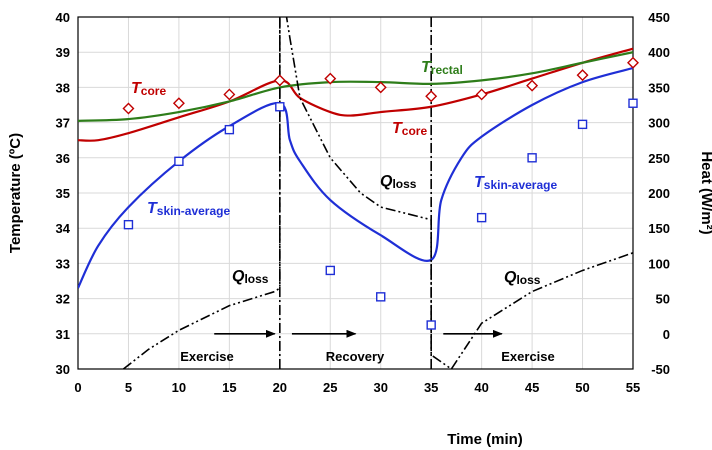 This screenshot has height=450, width=712. What do you see at coordinates (659, 17) in the screenshot?
I see `y-right-tick-label: 450` at bounding box center [659, 17].